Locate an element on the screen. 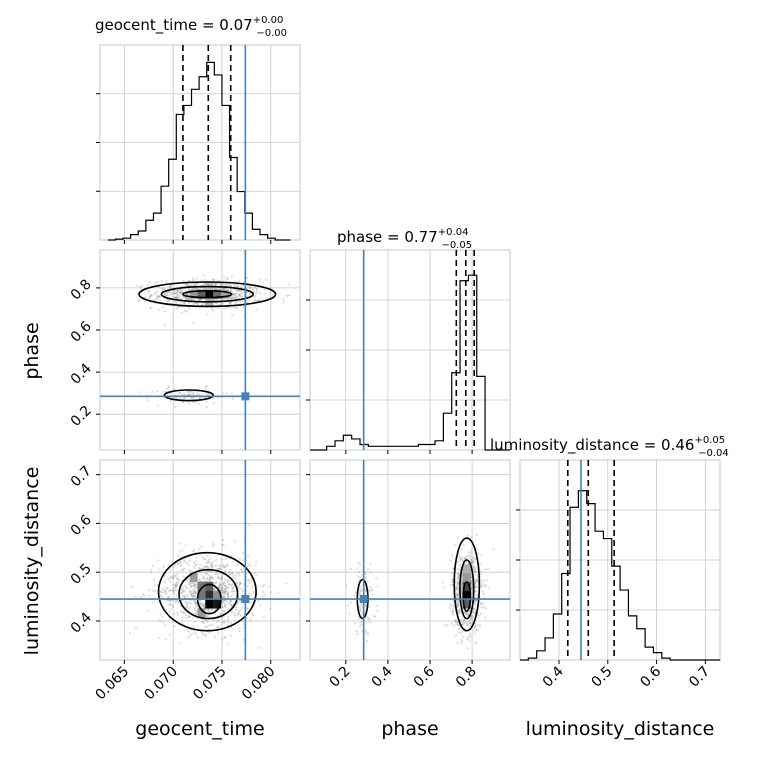 This screenshot has height=760, width=760. ytick-label-luminosity-distance-3: 0.7 is located at coordinates (81, 476).